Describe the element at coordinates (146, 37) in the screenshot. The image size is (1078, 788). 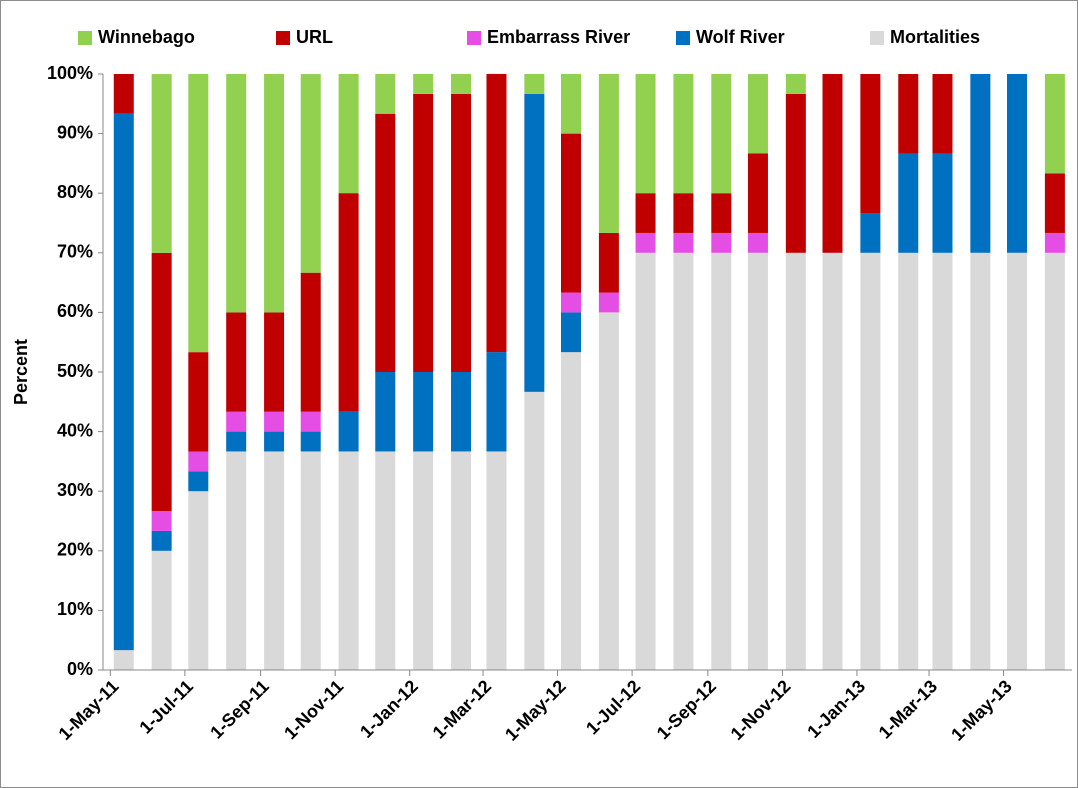
I see `legend-label: Winnebago` at that location.